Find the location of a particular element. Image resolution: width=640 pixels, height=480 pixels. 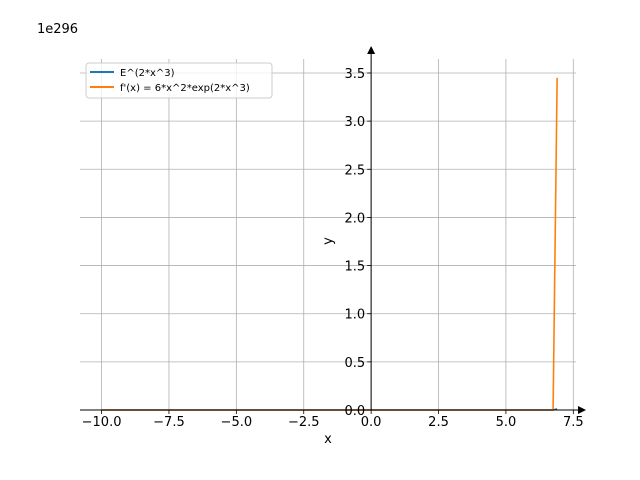

y-tick-label: 2.5 is located at coordinates (354, 170).